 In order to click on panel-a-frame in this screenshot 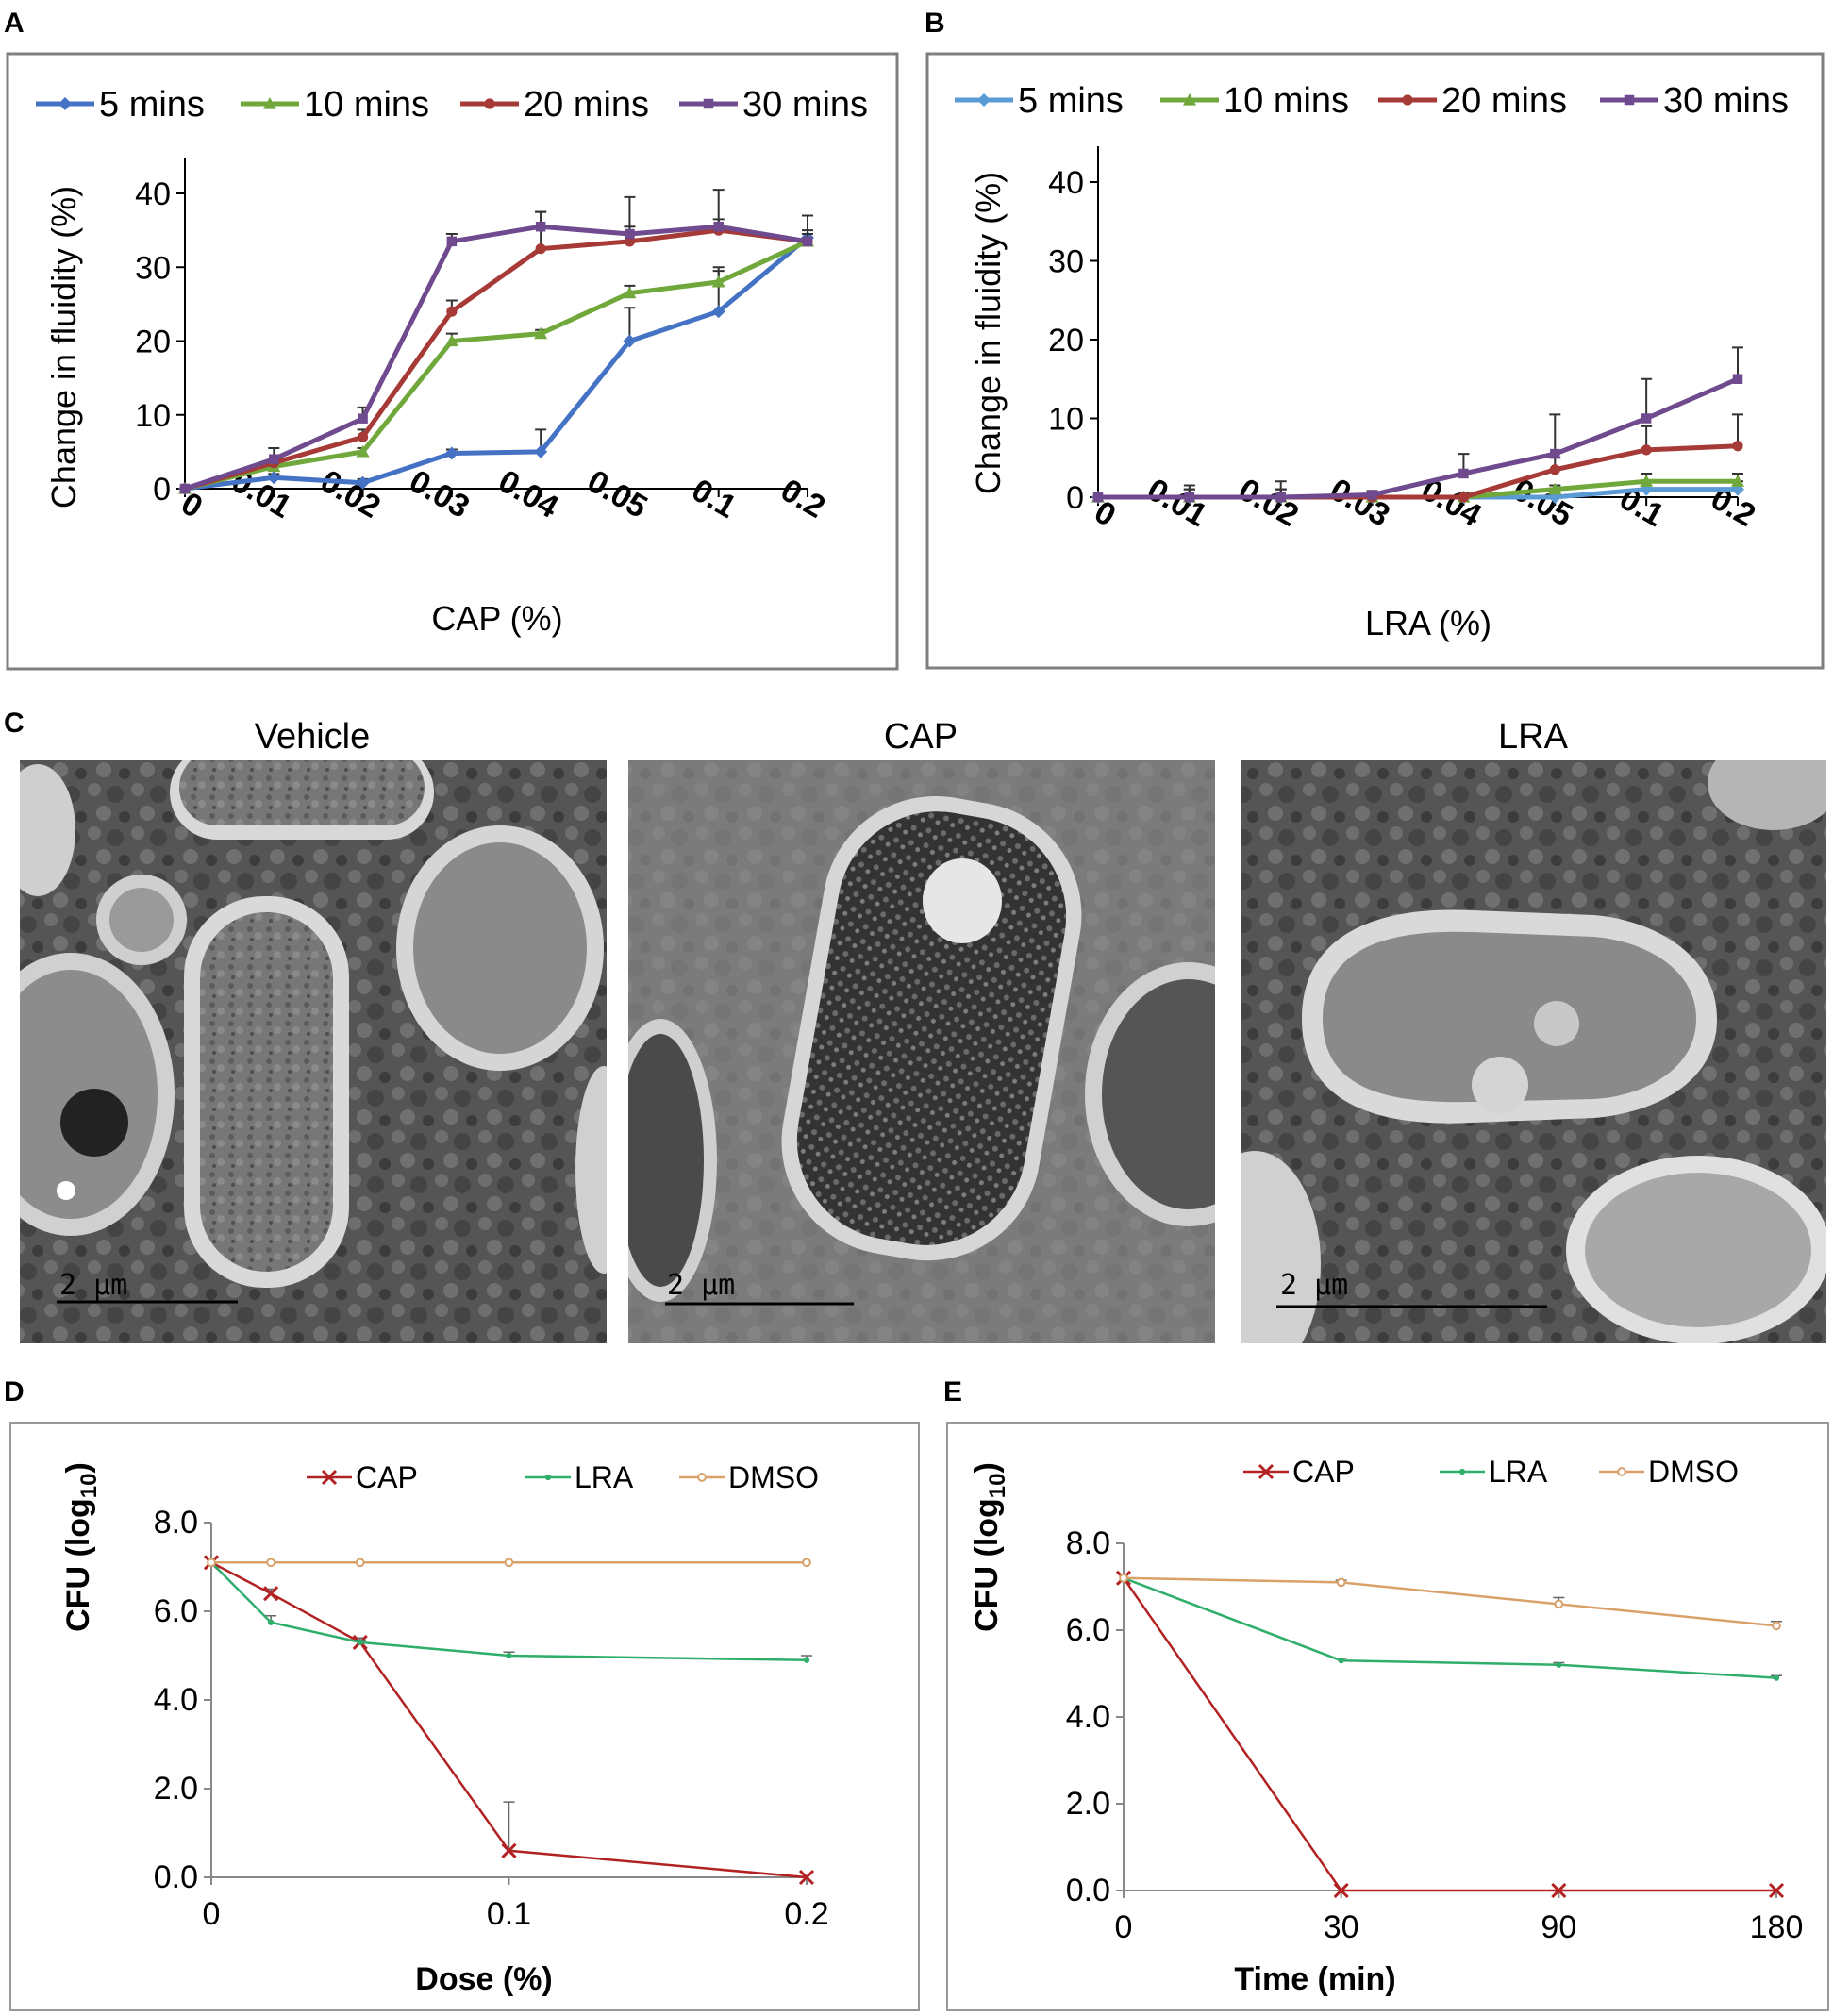, I will do `click(452, 361)`.